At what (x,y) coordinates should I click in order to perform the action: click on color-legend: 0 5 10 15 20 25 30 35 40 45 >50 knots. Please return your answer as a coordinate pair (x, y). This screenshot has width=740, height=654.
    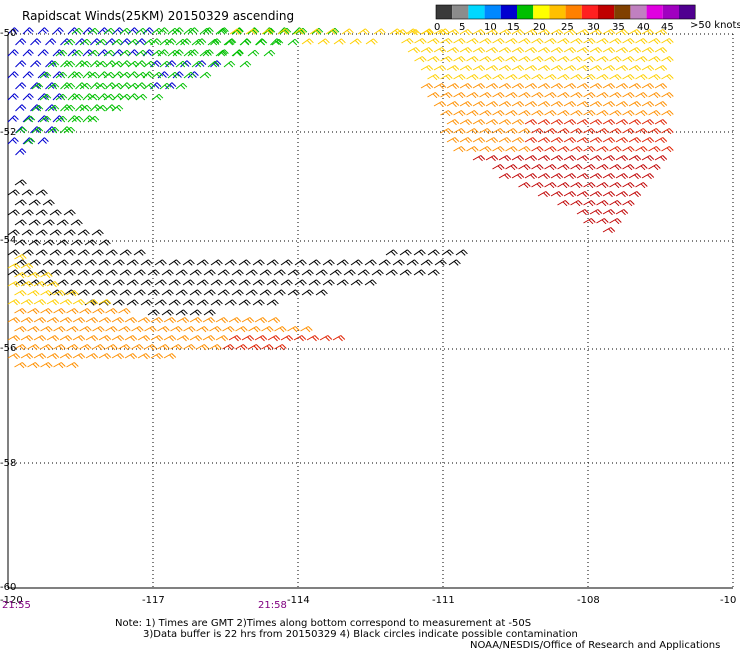
    Looking at the image, I should click on (587, 18).